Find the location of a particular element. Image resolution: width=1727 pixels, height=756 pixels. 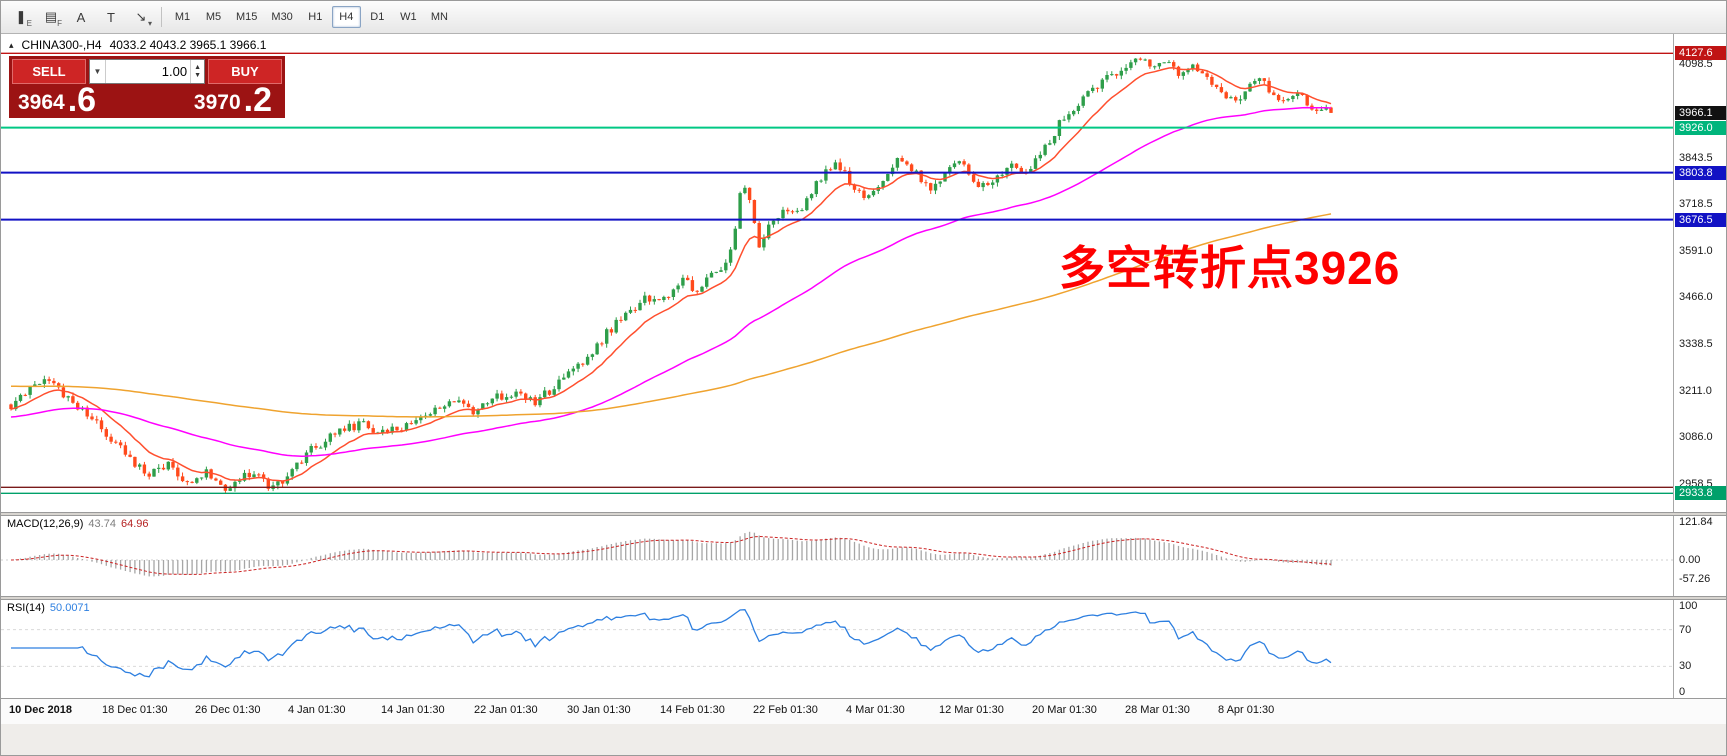

timeframe-button-m5: M5 is located at coordinates (213, 17).